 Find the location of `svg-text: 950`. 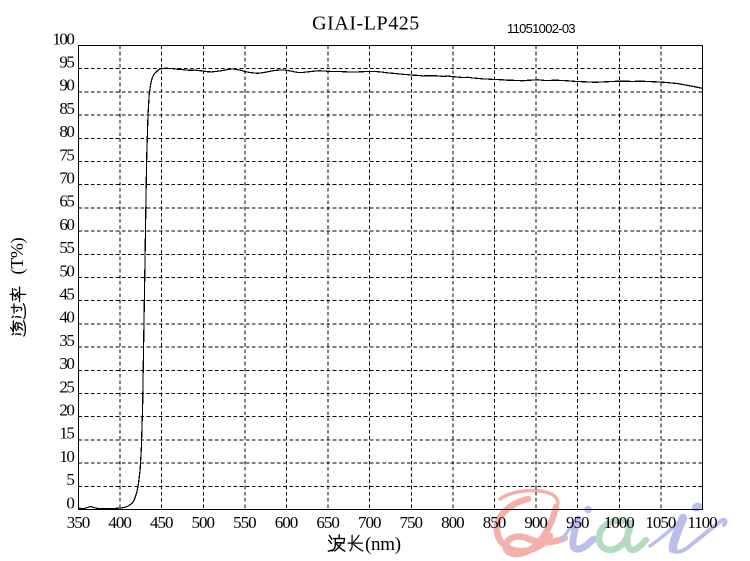

svg-text: 950 is located at coordinates (577, 522).